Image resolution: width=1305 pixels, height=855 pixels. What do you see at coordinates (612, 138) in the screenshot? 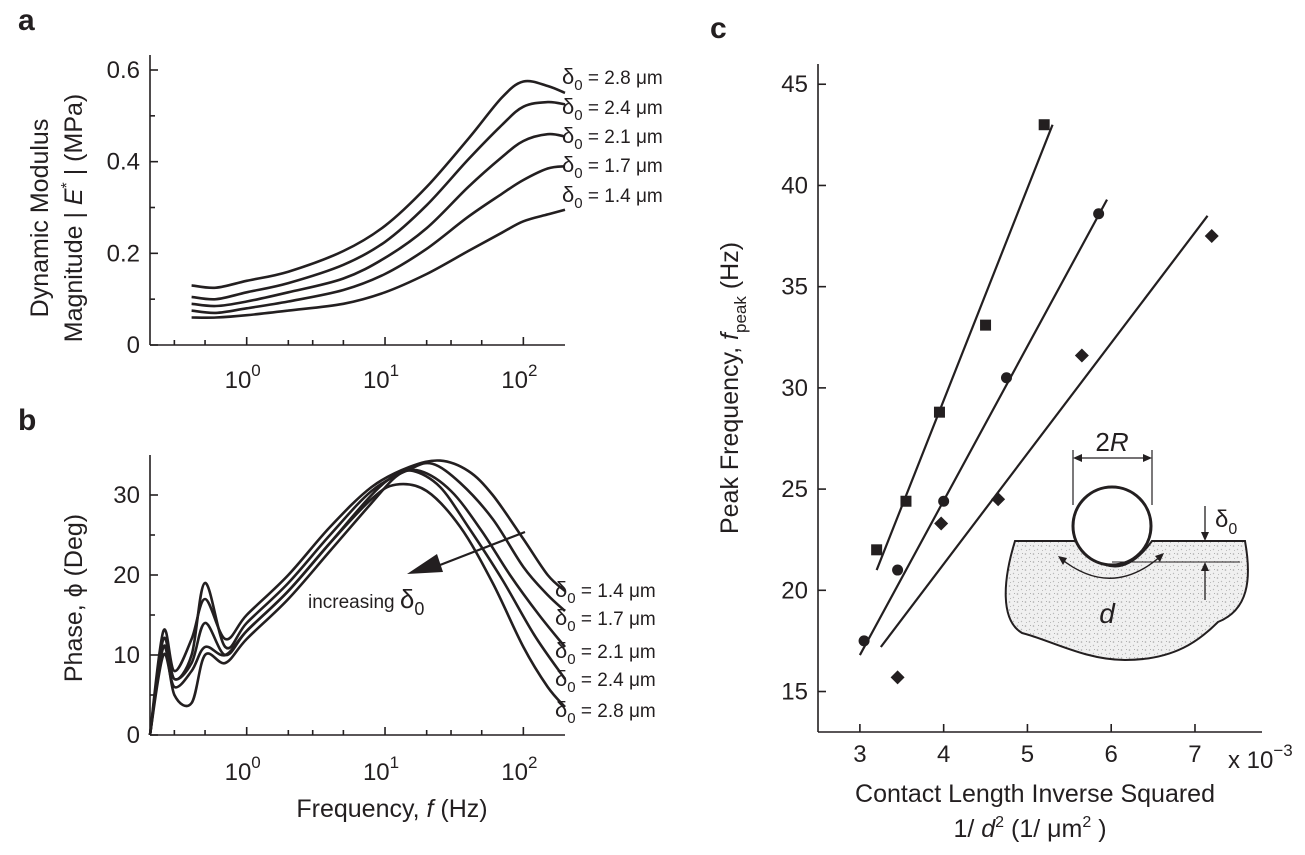
I see `panel-a-series-label: δ0 = 2.1 μm` at bounding box center [612, 138].